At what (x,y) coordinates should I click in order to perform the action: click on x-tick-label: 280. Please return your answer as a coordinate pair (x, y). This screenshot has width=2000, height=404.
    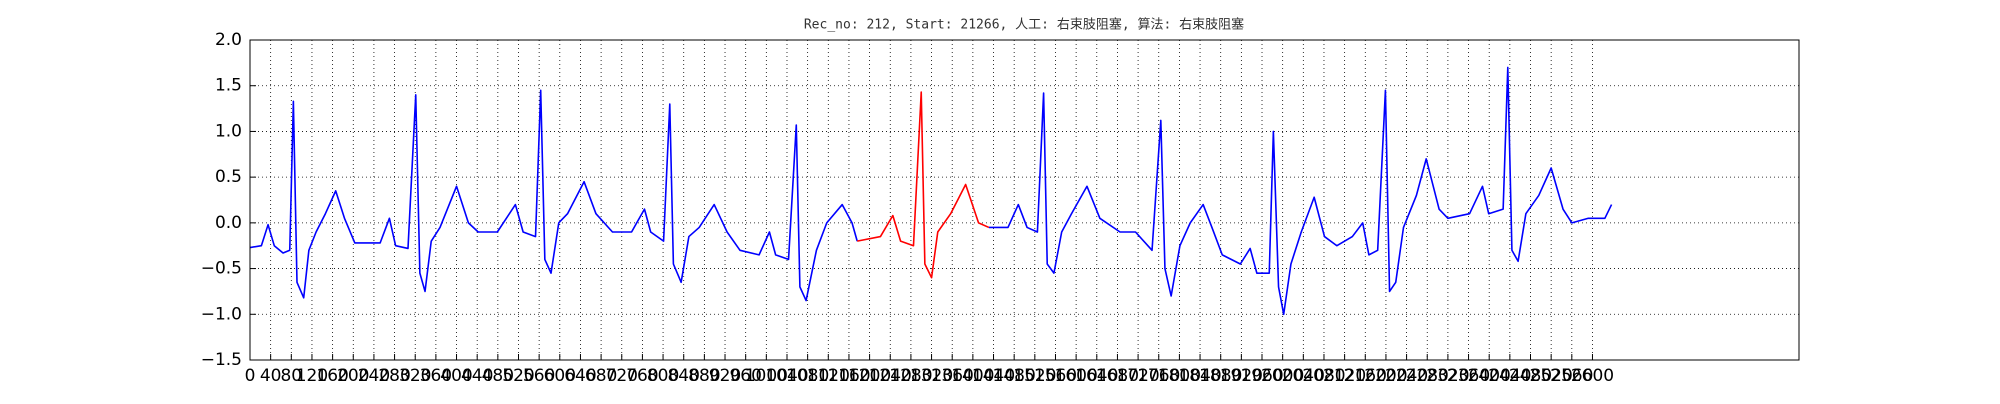
    Looking at the image, I should click on (394, 376).